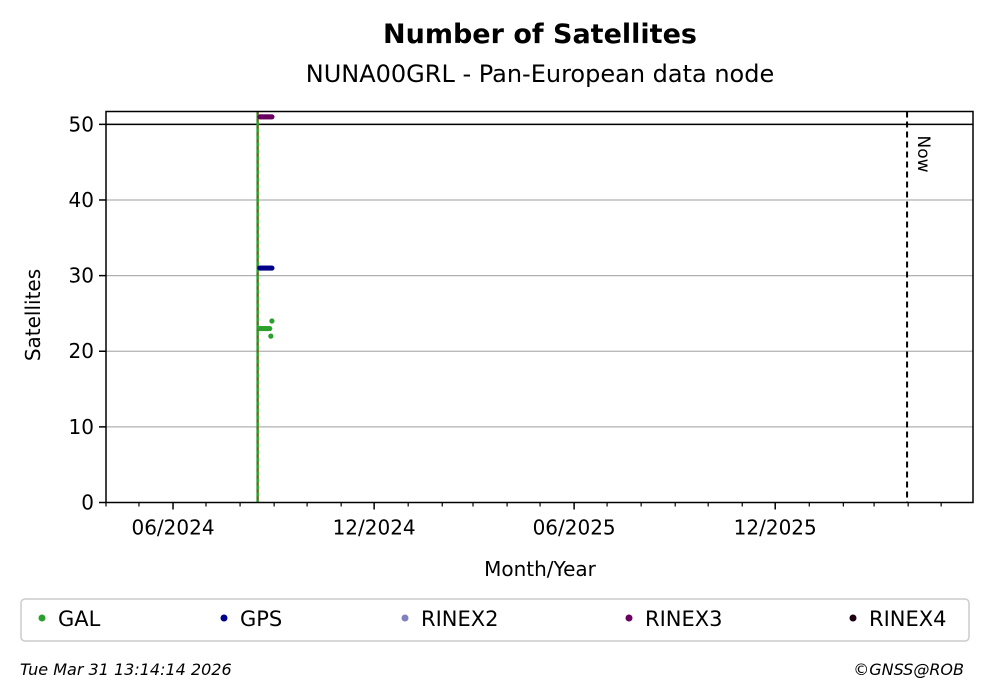 The width and height of the screenshot is (993, 699). What do you see at coordinates (81, 427) in the screenshot?
I see `y-tick-label: 10` at bounding box center [81, 427].